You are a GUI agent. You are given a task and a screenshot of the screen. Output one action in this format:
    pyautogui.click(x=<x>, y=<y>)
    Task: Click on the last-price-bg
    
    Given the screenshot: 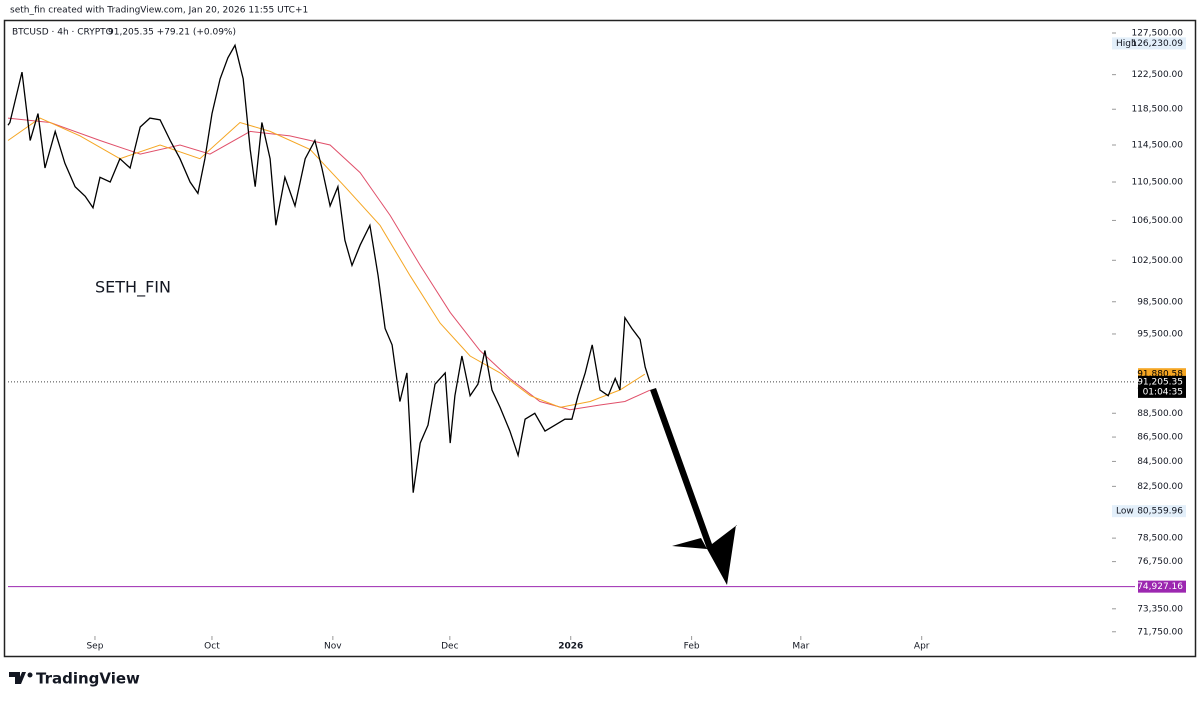 What is the action you would take?
    pyautogui.click(x=1162, y=386)
    